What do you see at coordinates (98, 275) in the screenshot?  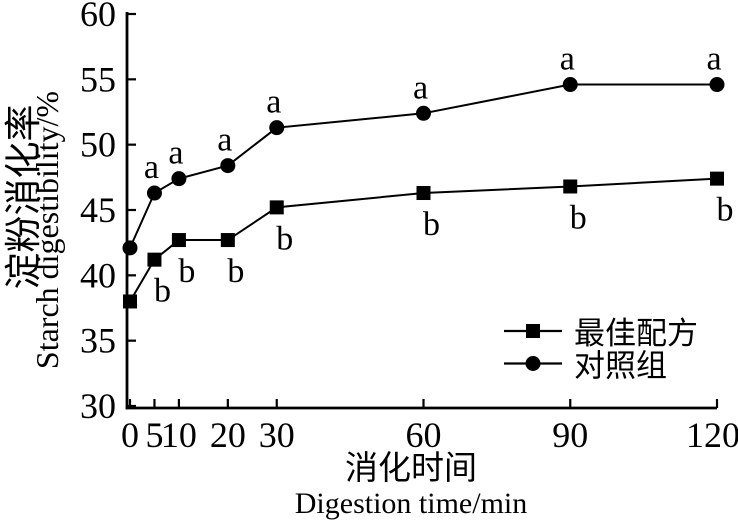 I see `y-tick-label: 40` at bounding box center [98, 275].